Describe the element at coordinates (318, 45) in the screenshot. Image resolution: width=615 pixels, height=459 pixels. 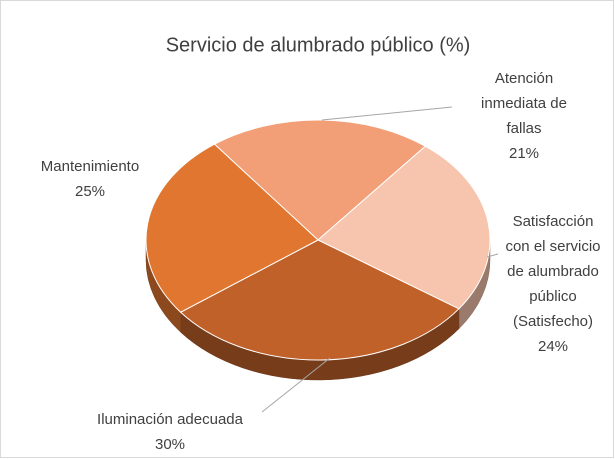
I see `chart-title: Servicio de alumbrado público (%)` at that location.